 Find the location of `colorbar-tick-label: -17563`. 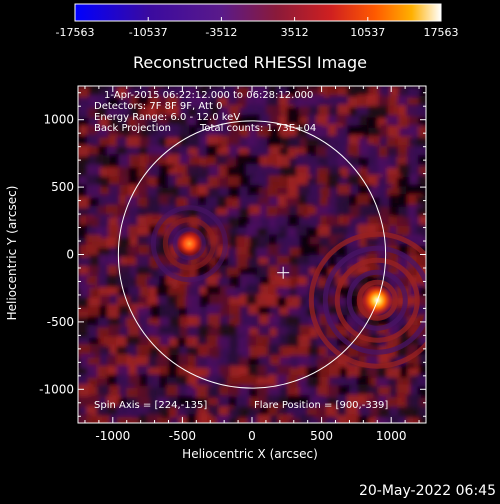

colorbar-tick-label: -17563 is located at coordinates (75, 32).